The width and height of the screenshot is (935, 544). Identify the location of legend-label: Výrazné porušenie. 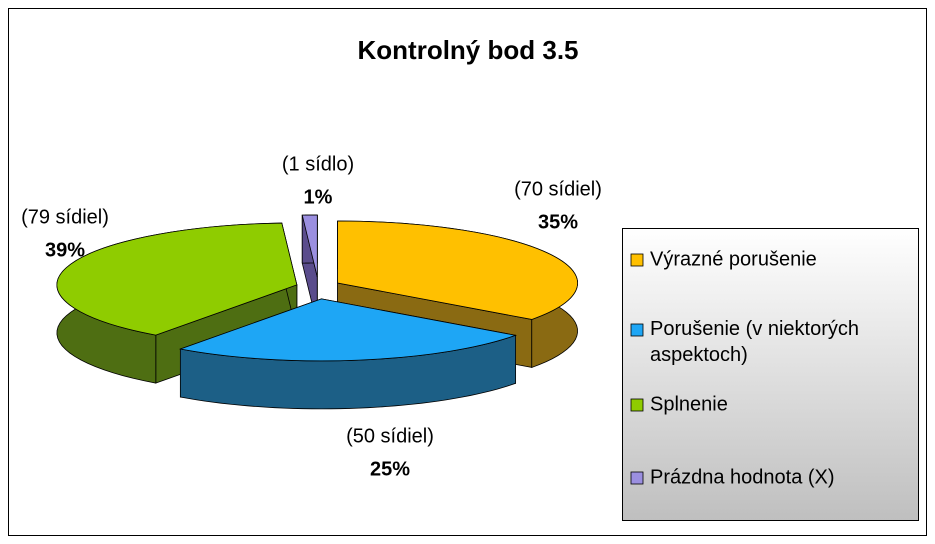
(733, 259).